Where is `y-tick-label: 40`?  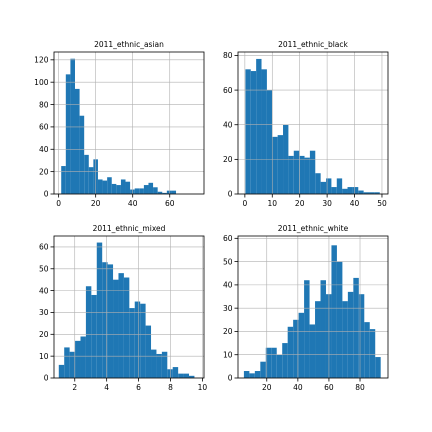 y-tick-label: 40 is located at coordinates (44, 149).